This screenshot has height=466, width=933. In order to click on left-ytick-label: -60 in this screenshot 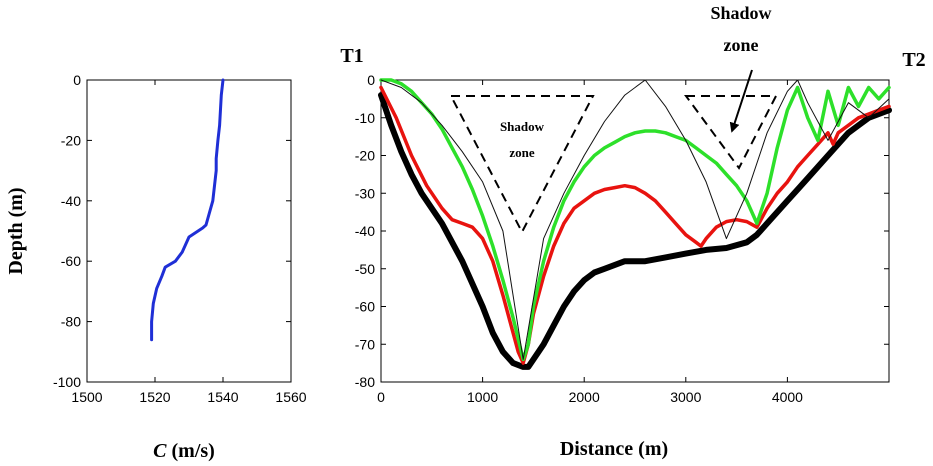, I will do `click(71, 261)`.